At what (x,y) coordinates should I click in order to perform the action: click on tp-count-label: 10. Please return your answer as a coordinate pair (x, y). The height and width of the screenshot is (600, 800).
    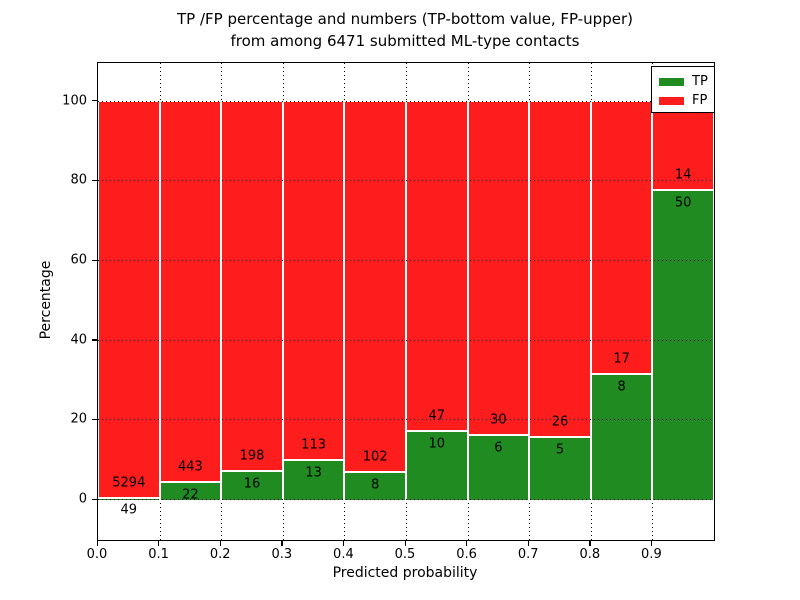
    Looking at the image, I should click on (437, 444).